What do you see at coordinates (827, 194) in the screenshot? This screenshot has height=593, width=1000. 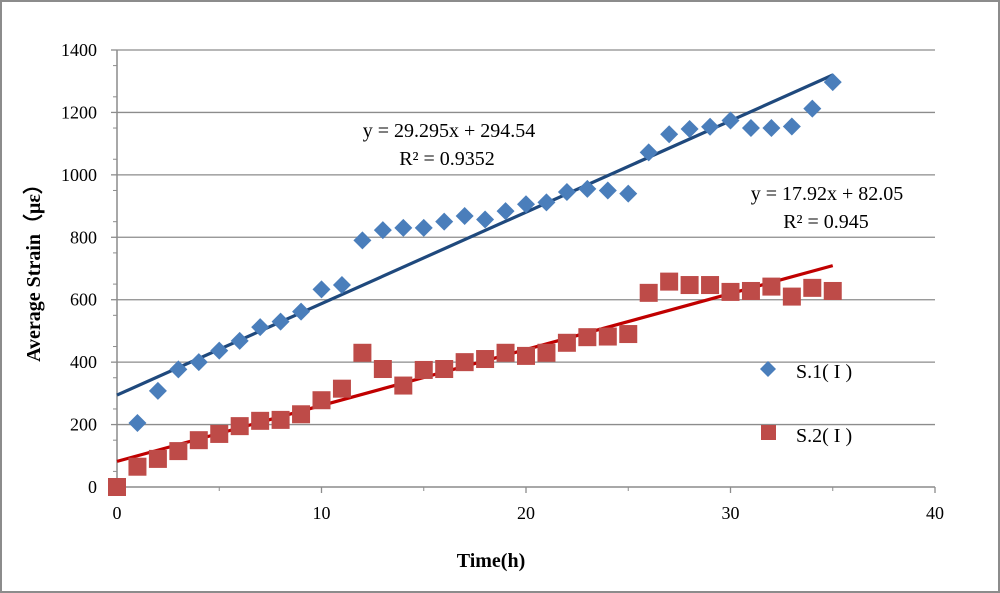 I see `s2-equation: y = 17.92x + 82.05` at bounding box center [827, 194].